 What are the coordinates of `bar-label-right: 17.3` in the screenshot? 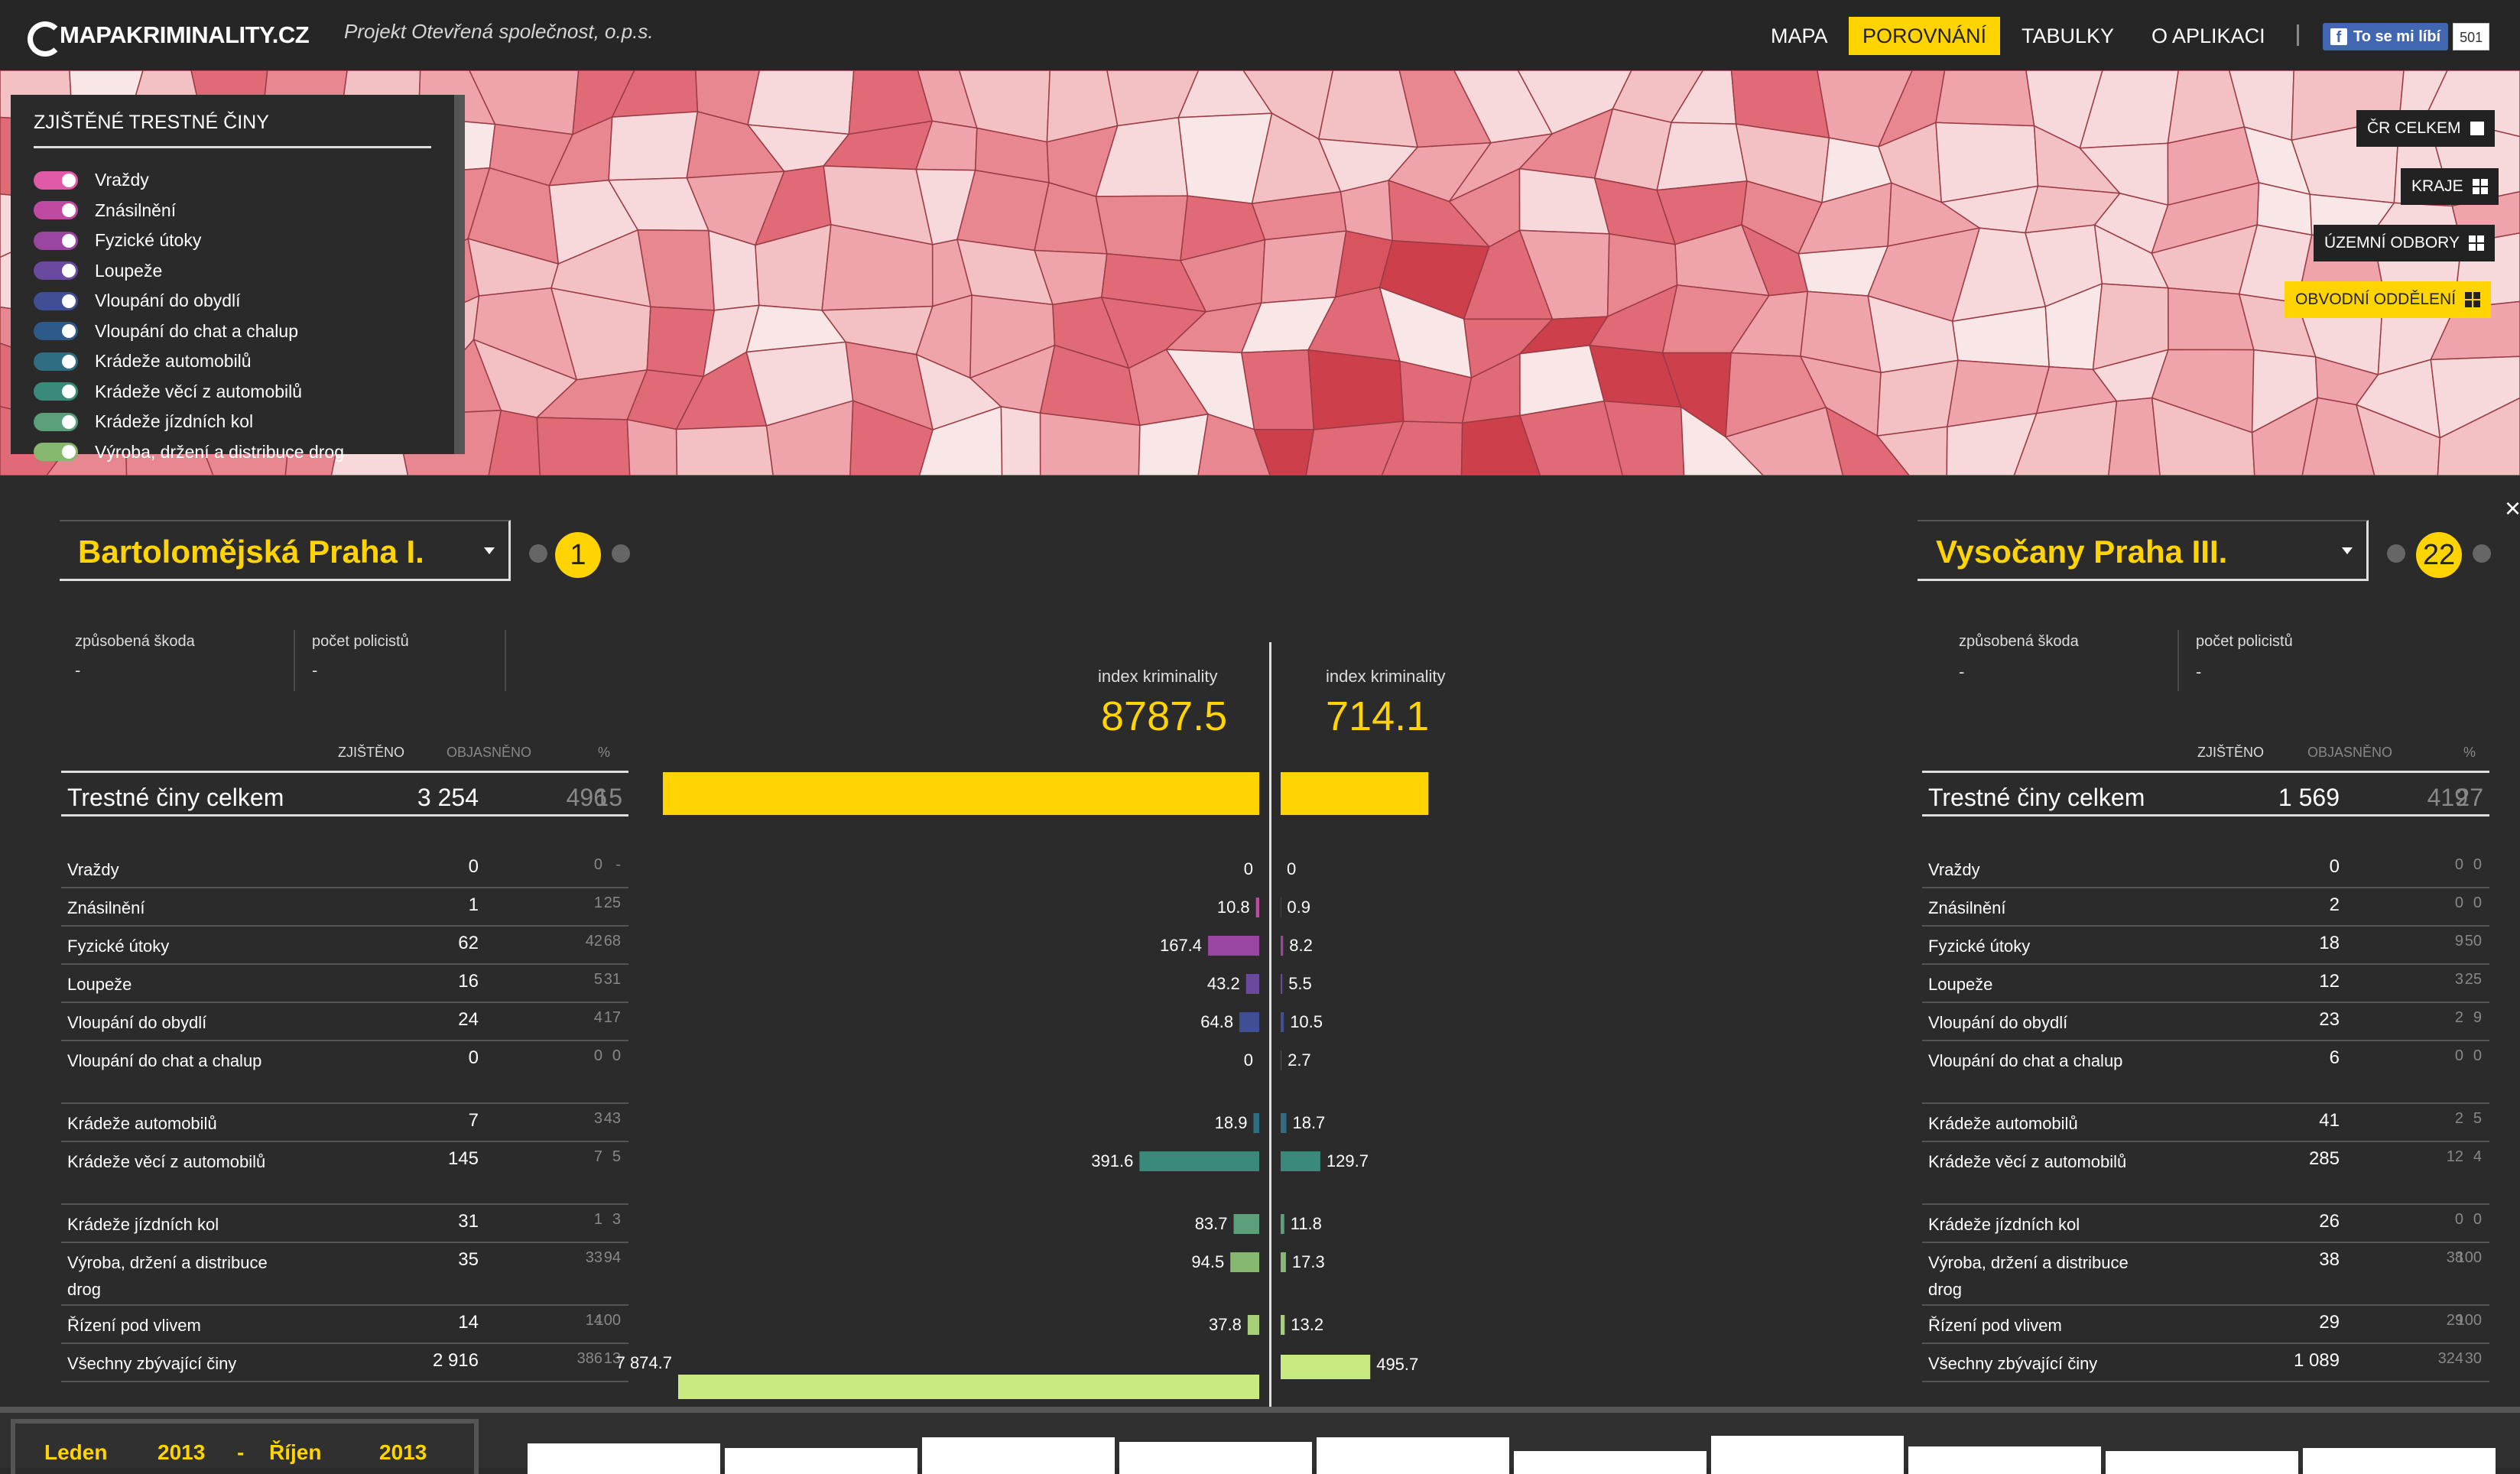 It's located at (1308, 1261).